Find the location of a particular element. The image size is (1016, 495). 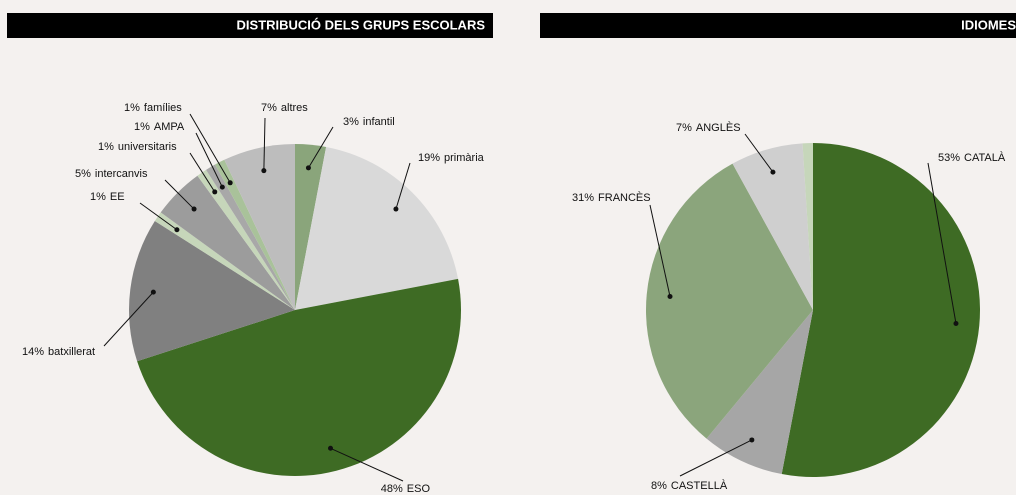

category-label: AMPA is located at coordinates (169, 127).